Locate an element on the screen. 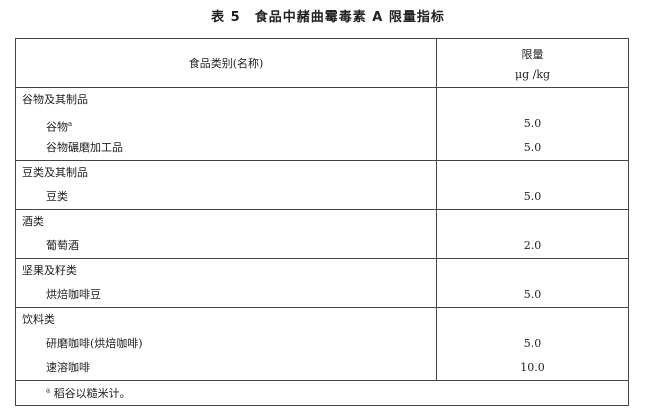 The image size is (656, 412). item-label: 谷物碾磨加工品 is located at coordinates (84, 147).